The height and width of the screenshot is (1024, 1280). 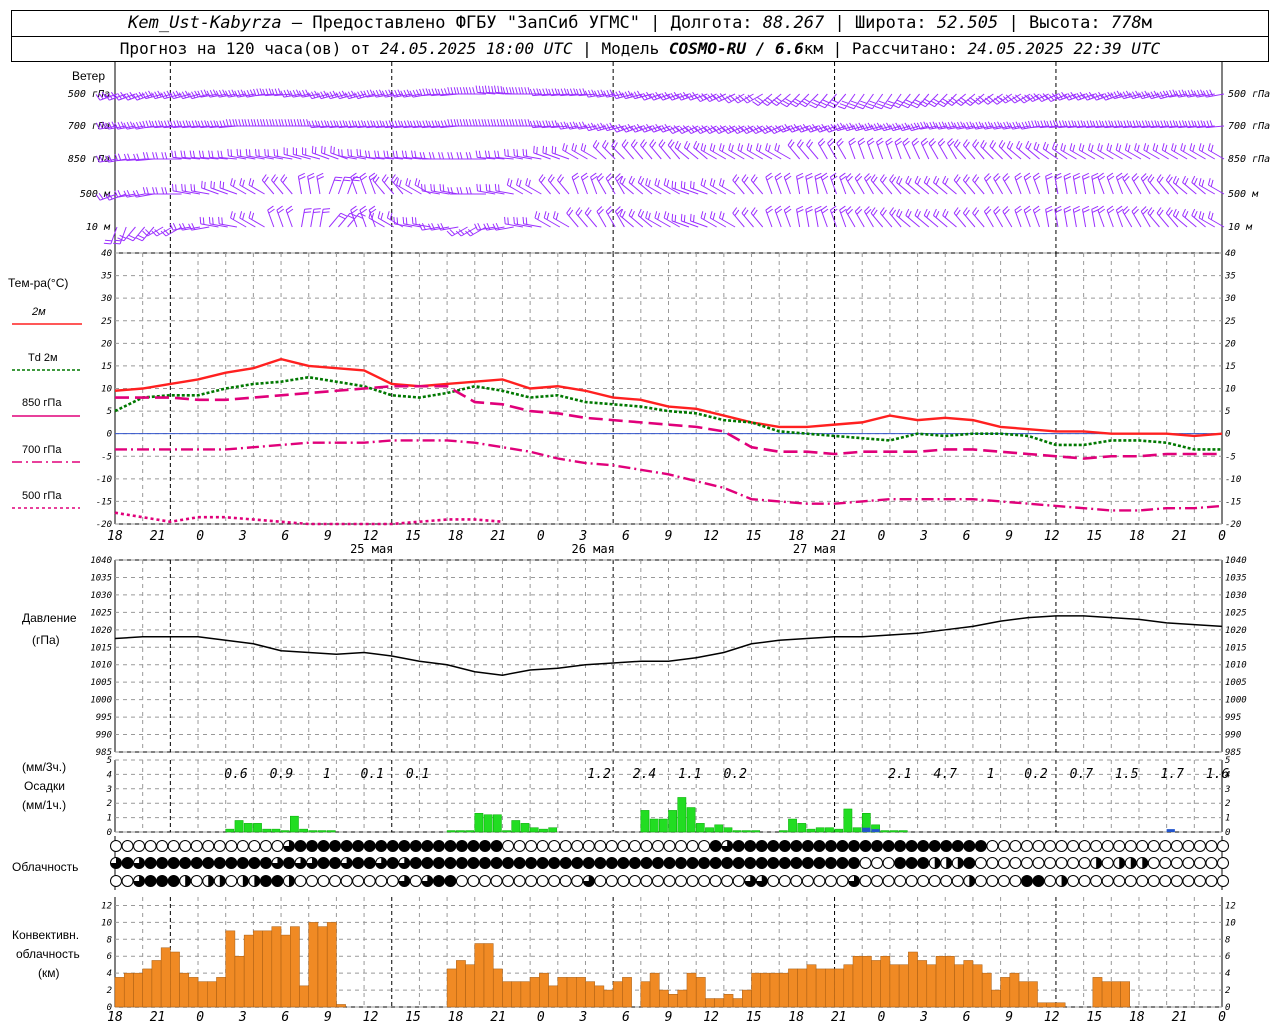 I want to click on hour-label-temp: 21, so click(x=1180, y=536).